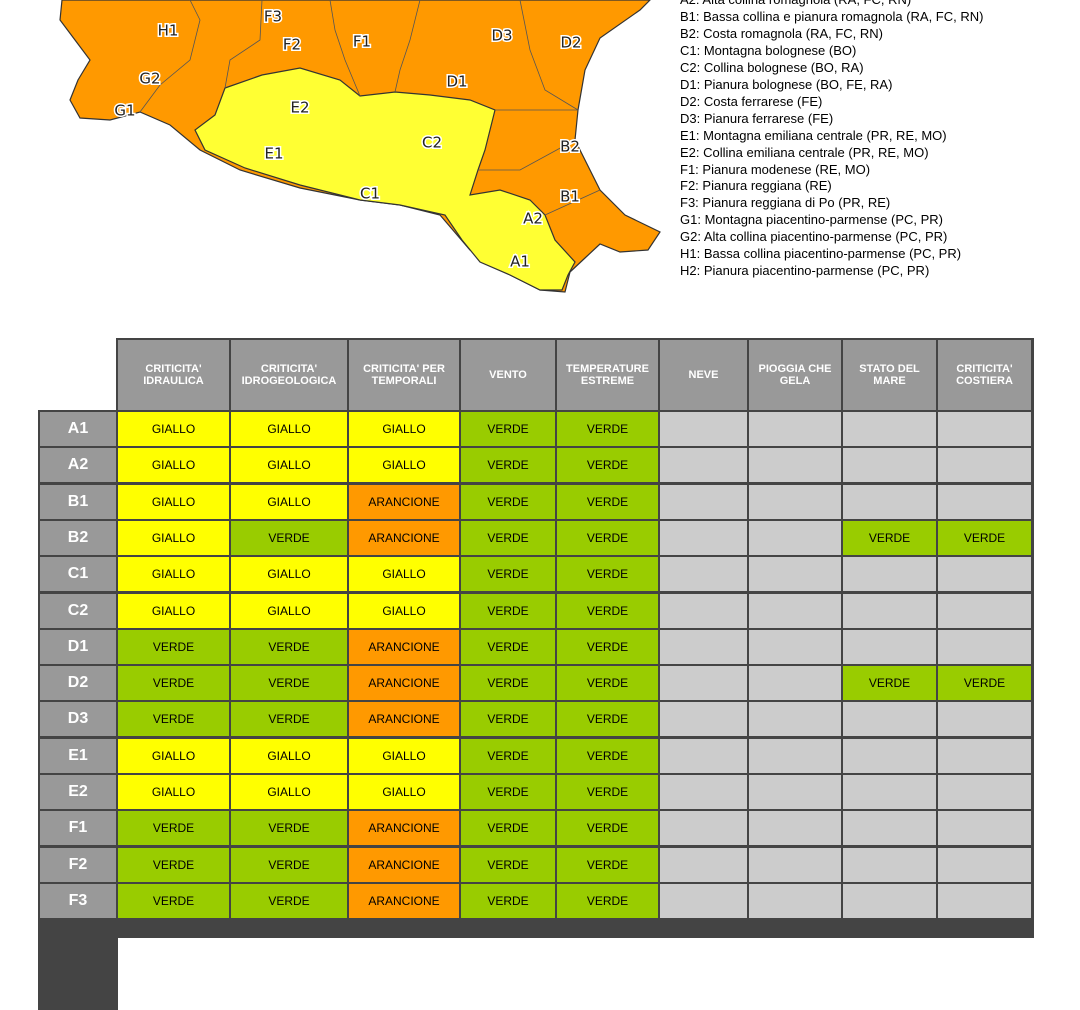 The image size is (1080, 1010). Describe the element at coordinates (78, 501) in the screenshot. I see `row-header: B1` at that location.